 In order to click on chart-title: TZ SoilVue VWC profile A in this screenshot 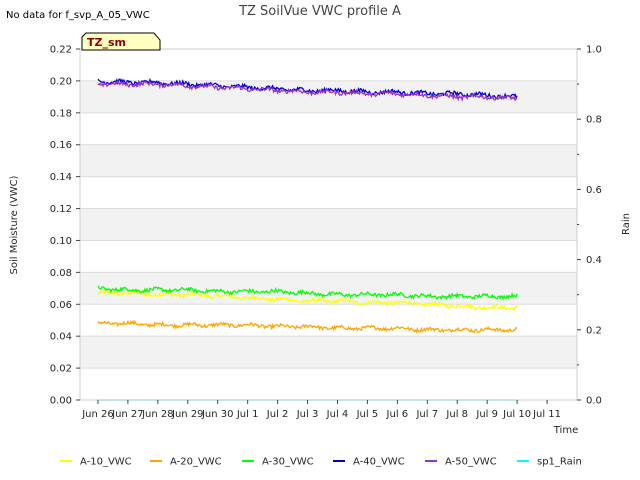, I will do `click(319, 11)`.